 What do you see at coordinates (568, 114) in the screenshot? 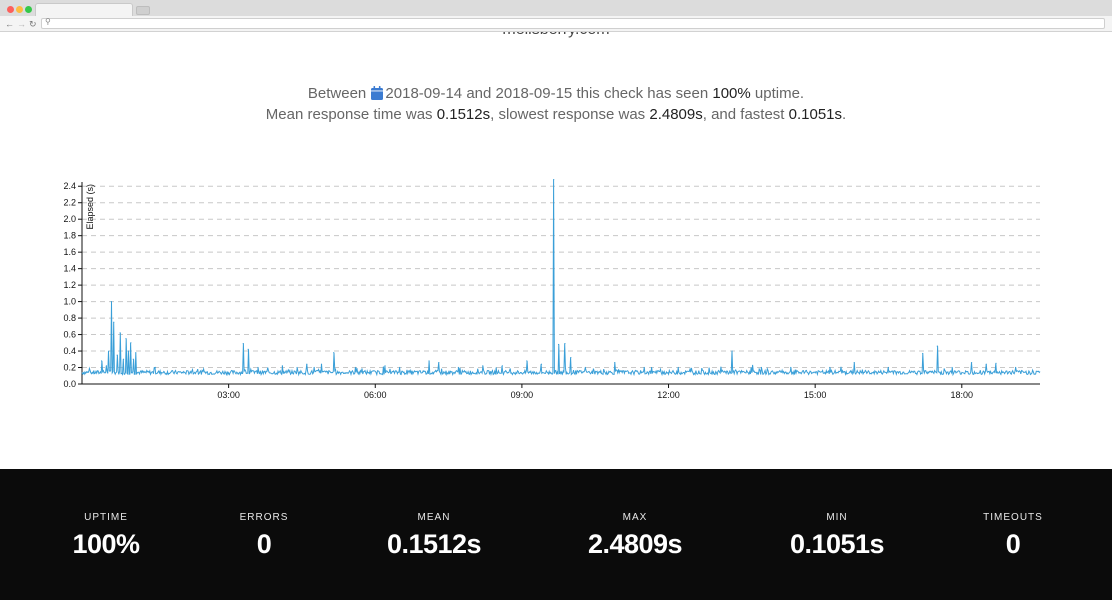
I see `slowest-prefix: , slowest response was` at bounding box center [568, 114].